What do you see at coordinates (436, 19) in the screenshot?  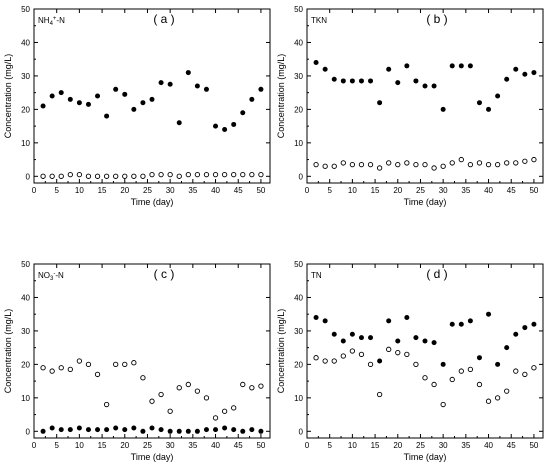 I see `panel-tag: ( b )` at bounding box center [436, 19].